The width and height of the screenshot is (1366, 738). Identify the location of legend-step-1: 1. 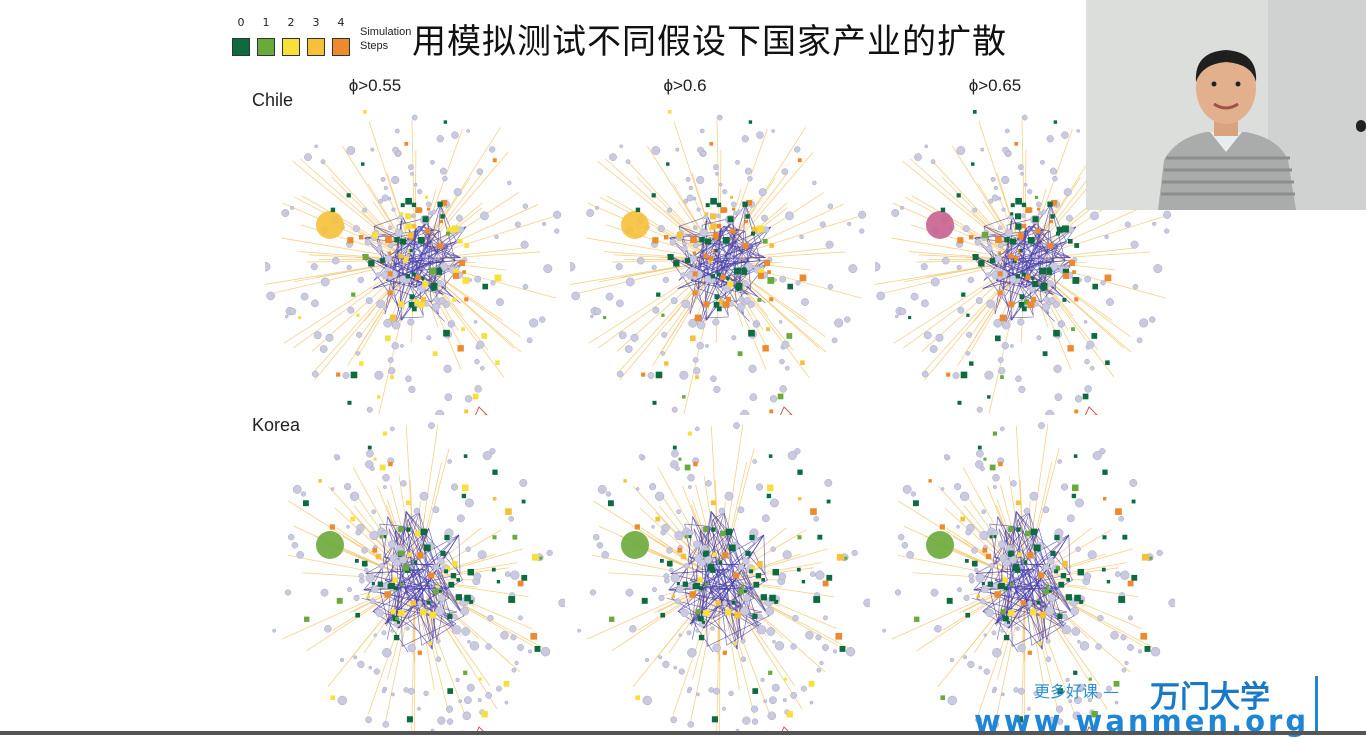
(266, 22).